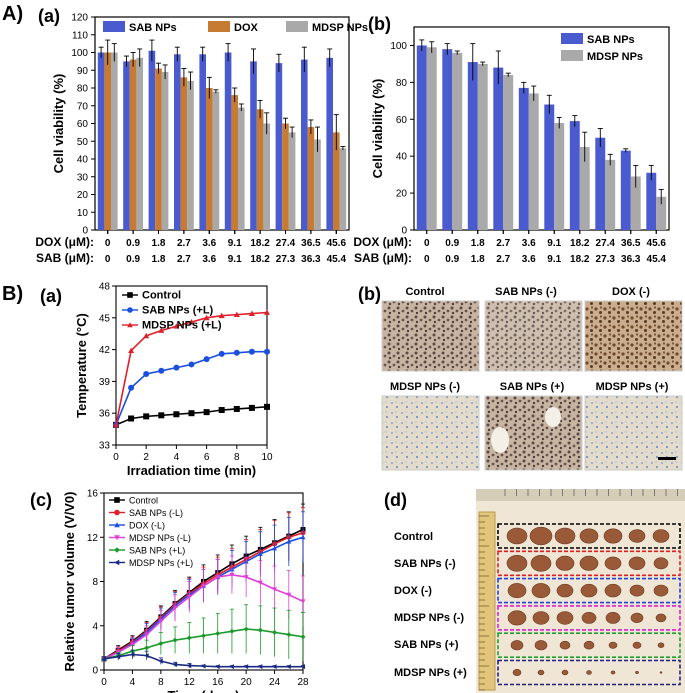  I want to click on dox-value: 27.4, so click(286, 243).